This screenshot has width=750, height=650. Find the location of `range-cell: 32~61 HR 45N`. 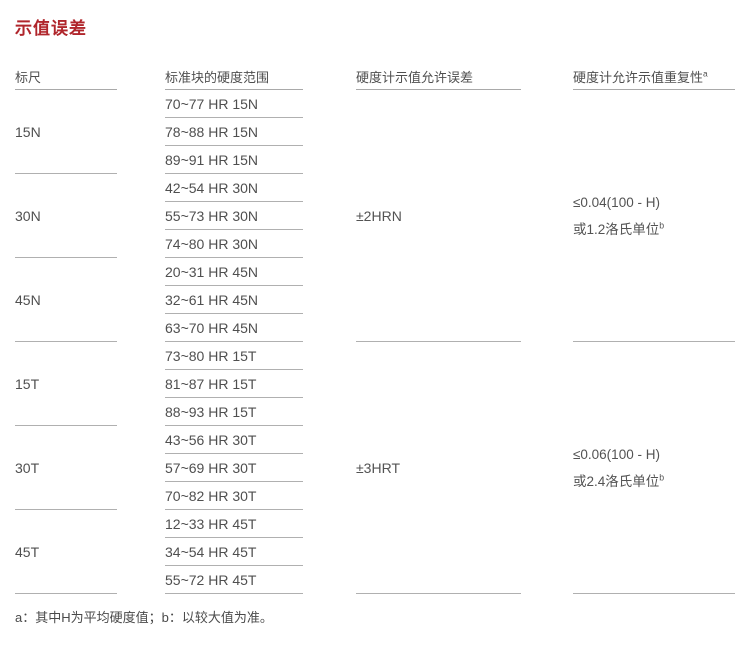

range-cell: 32~61 HR 45N is located at coordinates (234, 300).